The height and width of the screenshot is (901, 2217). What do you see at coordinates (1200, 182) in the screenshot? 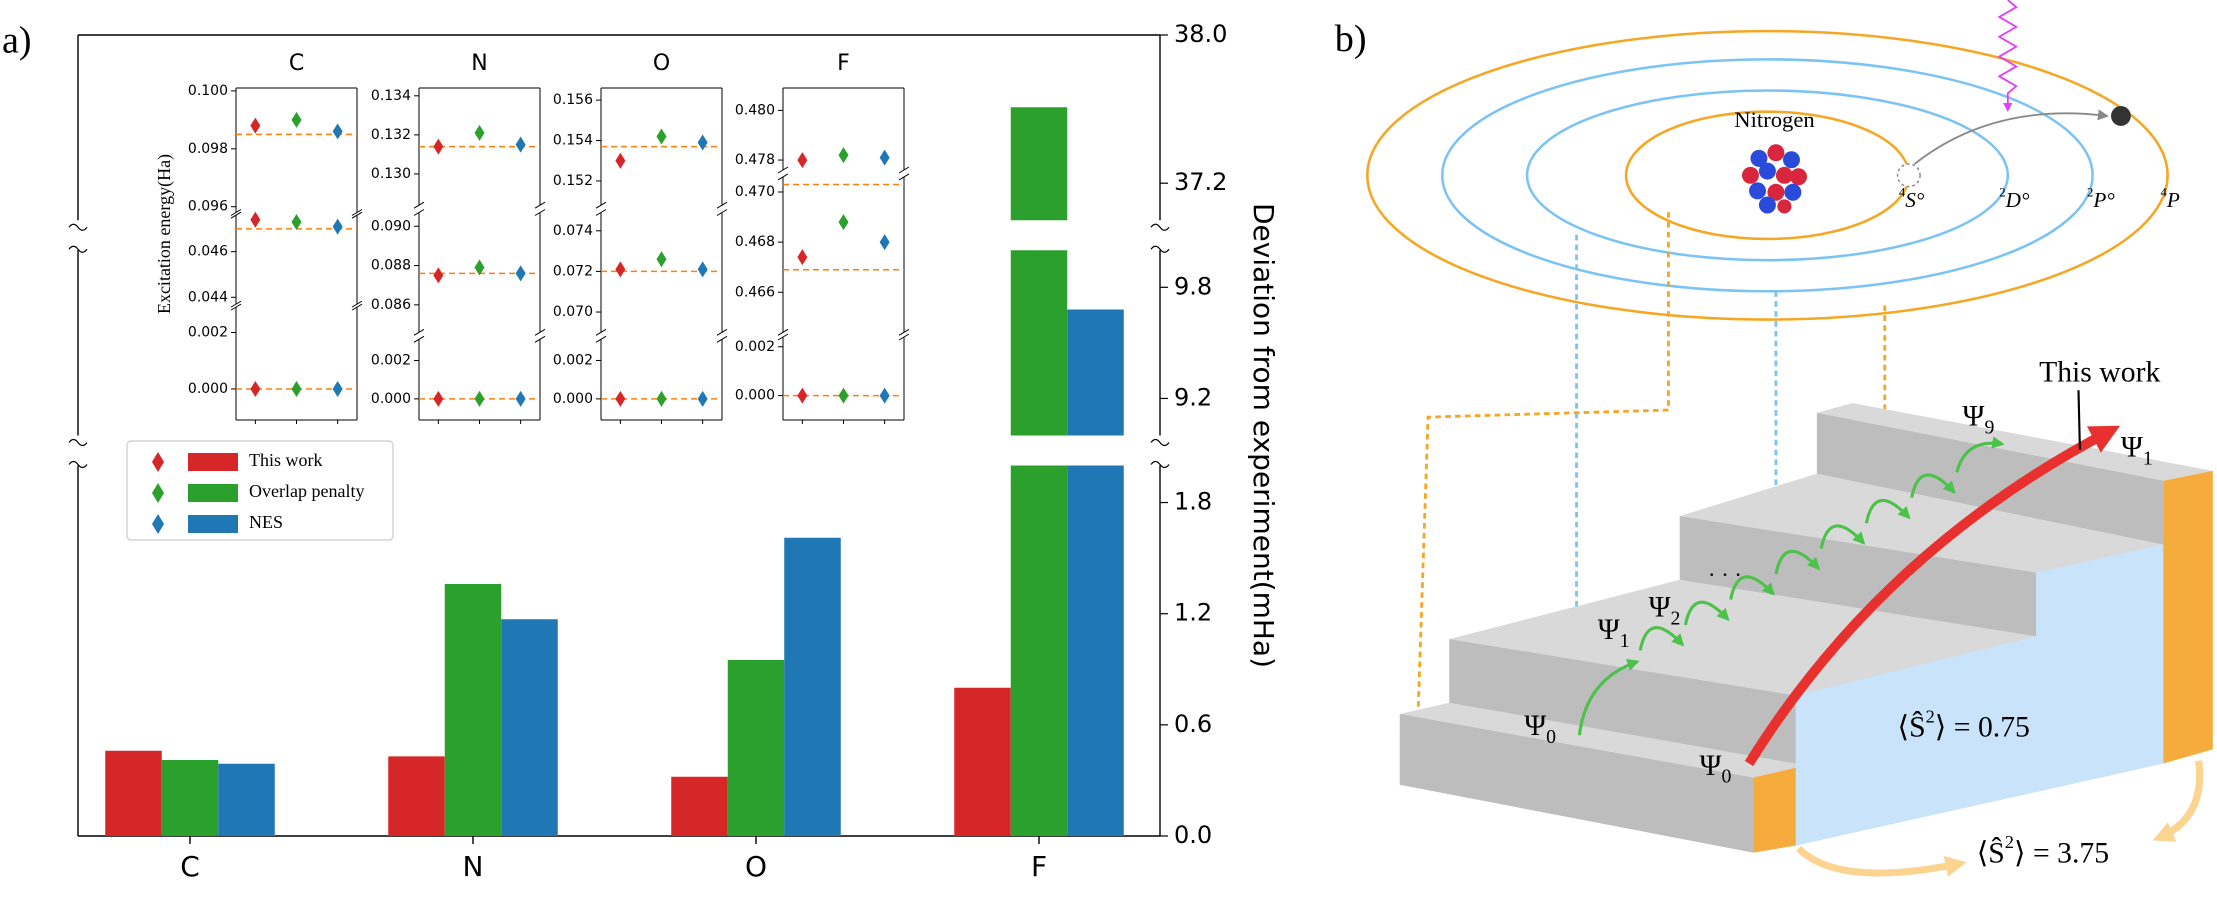
I see `y-tick-label: 37.2` at bounding box center [1200, 182].